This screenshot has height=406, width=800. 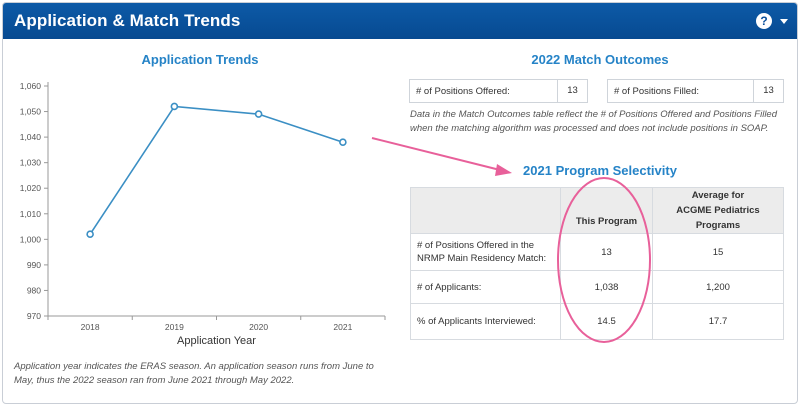 I want to click on header-this-program: This Program, so click(x=606, y=210).